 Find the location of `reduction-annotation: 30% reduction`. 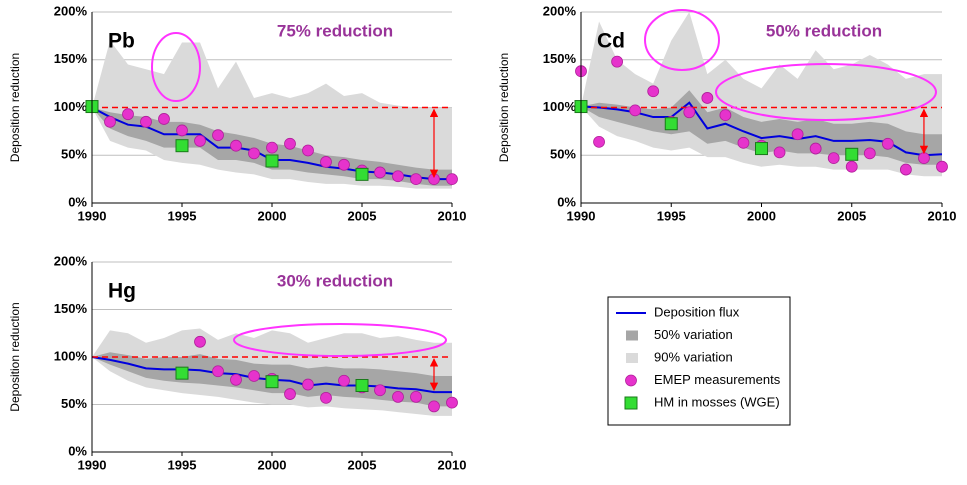

reduction-annotation: 30% reduction is located at coordinates (335, 280).